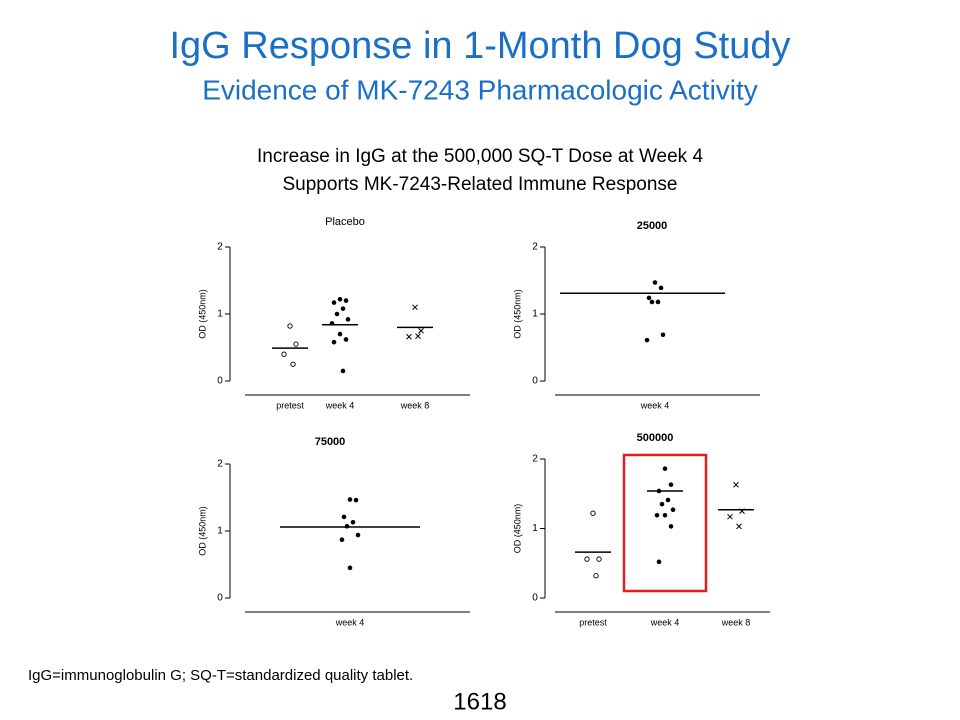 This screenshot has width=960, height=720. I want to click on panel-title: 500000, so click(655, 438).